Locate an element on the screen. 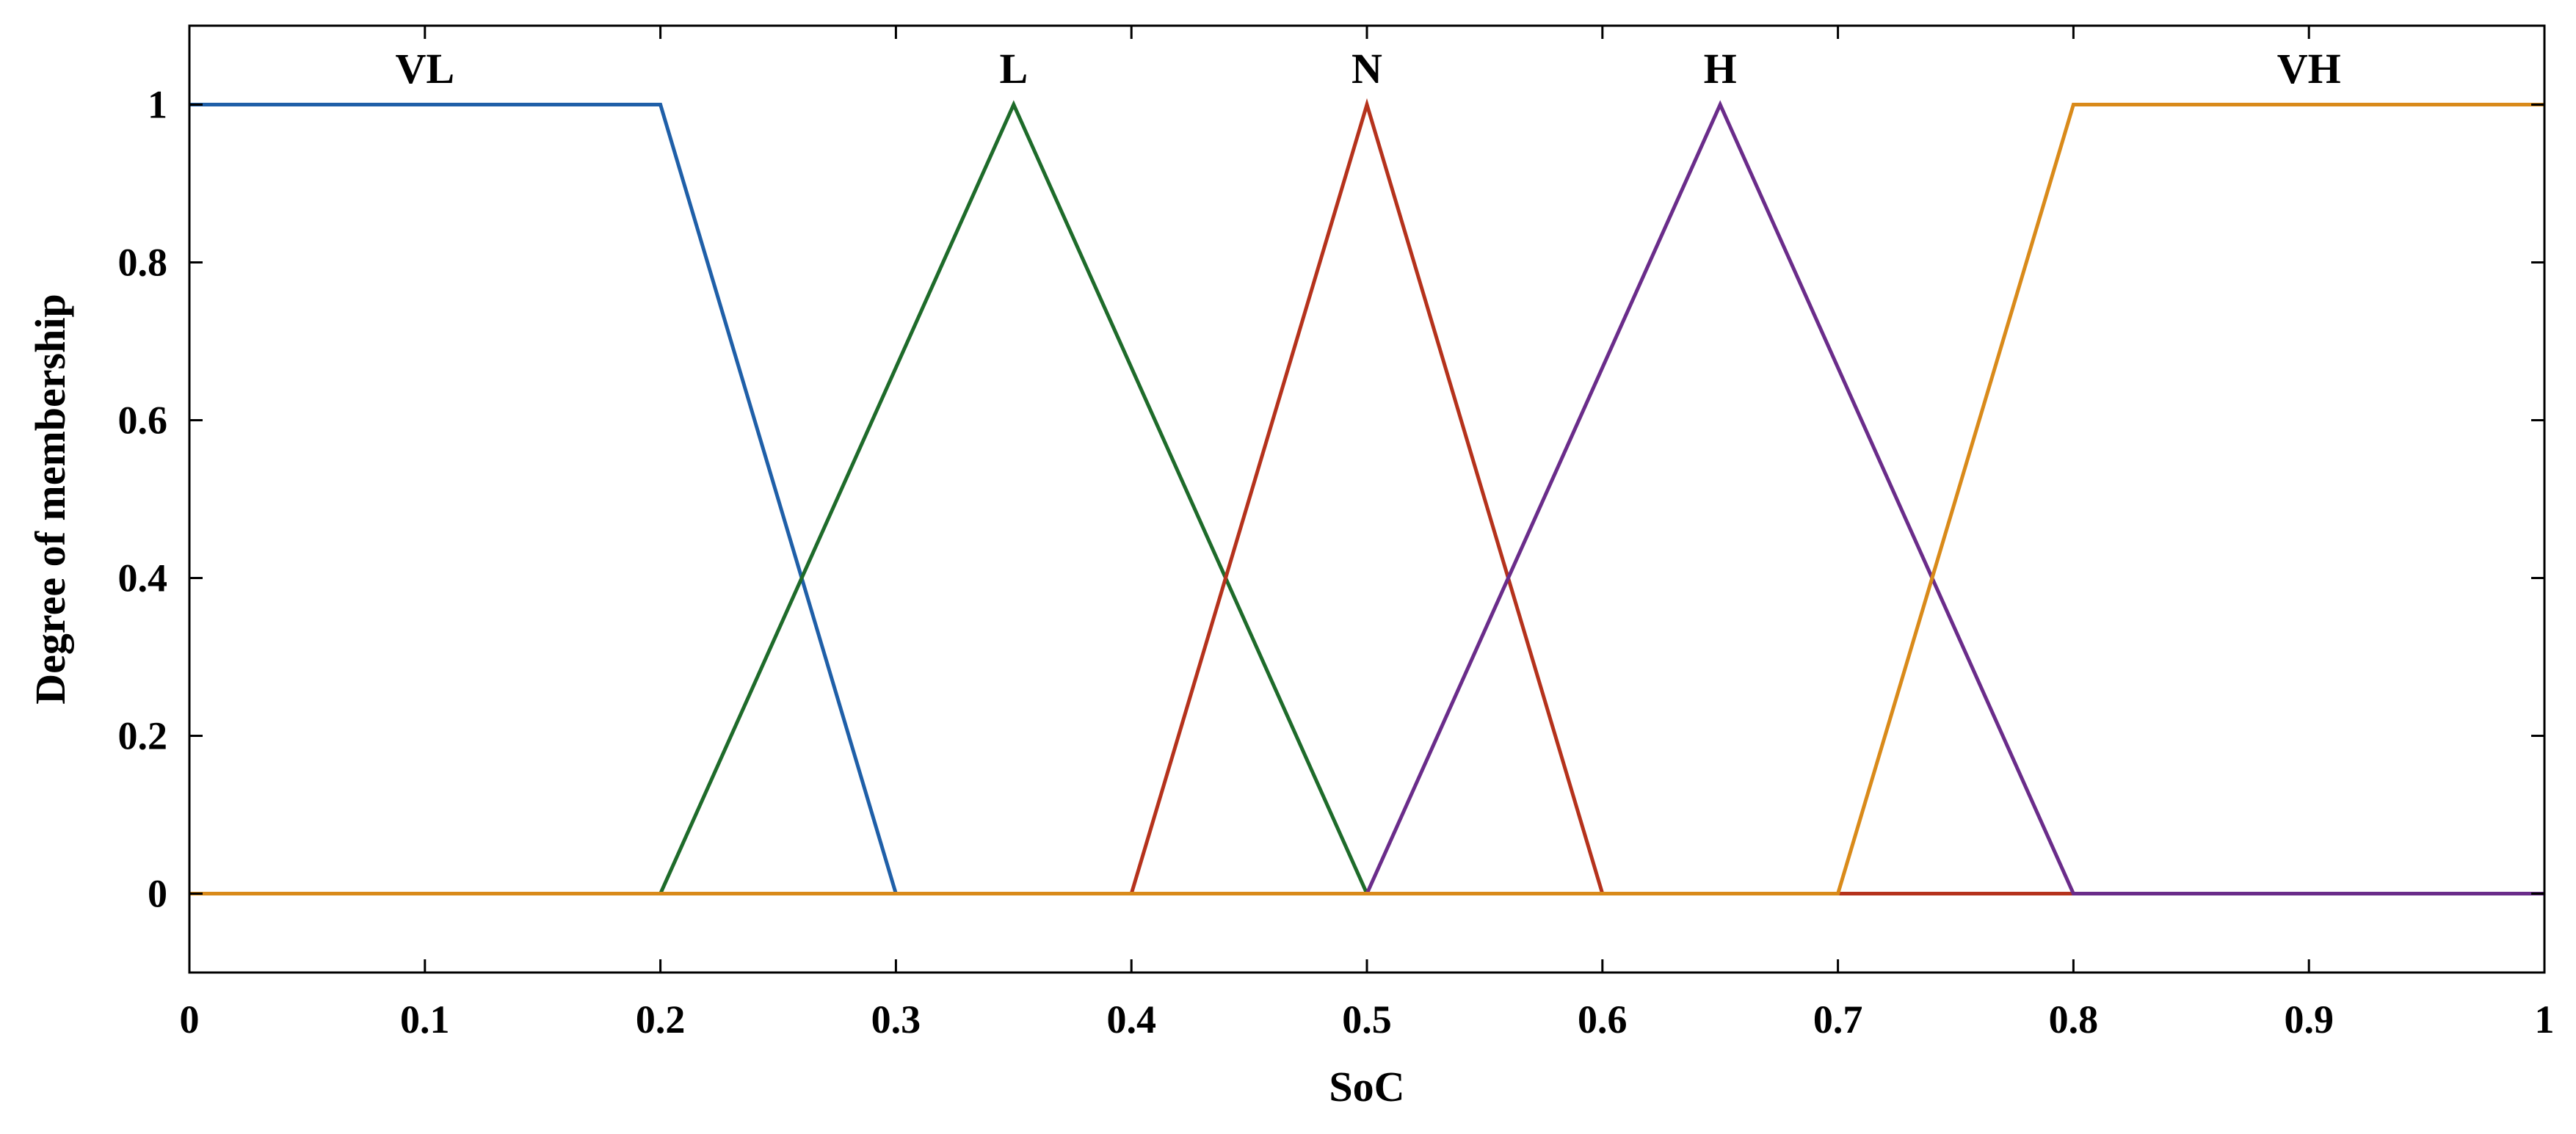  y-tick-label: 0.4 is located at coordinates (143, 578).